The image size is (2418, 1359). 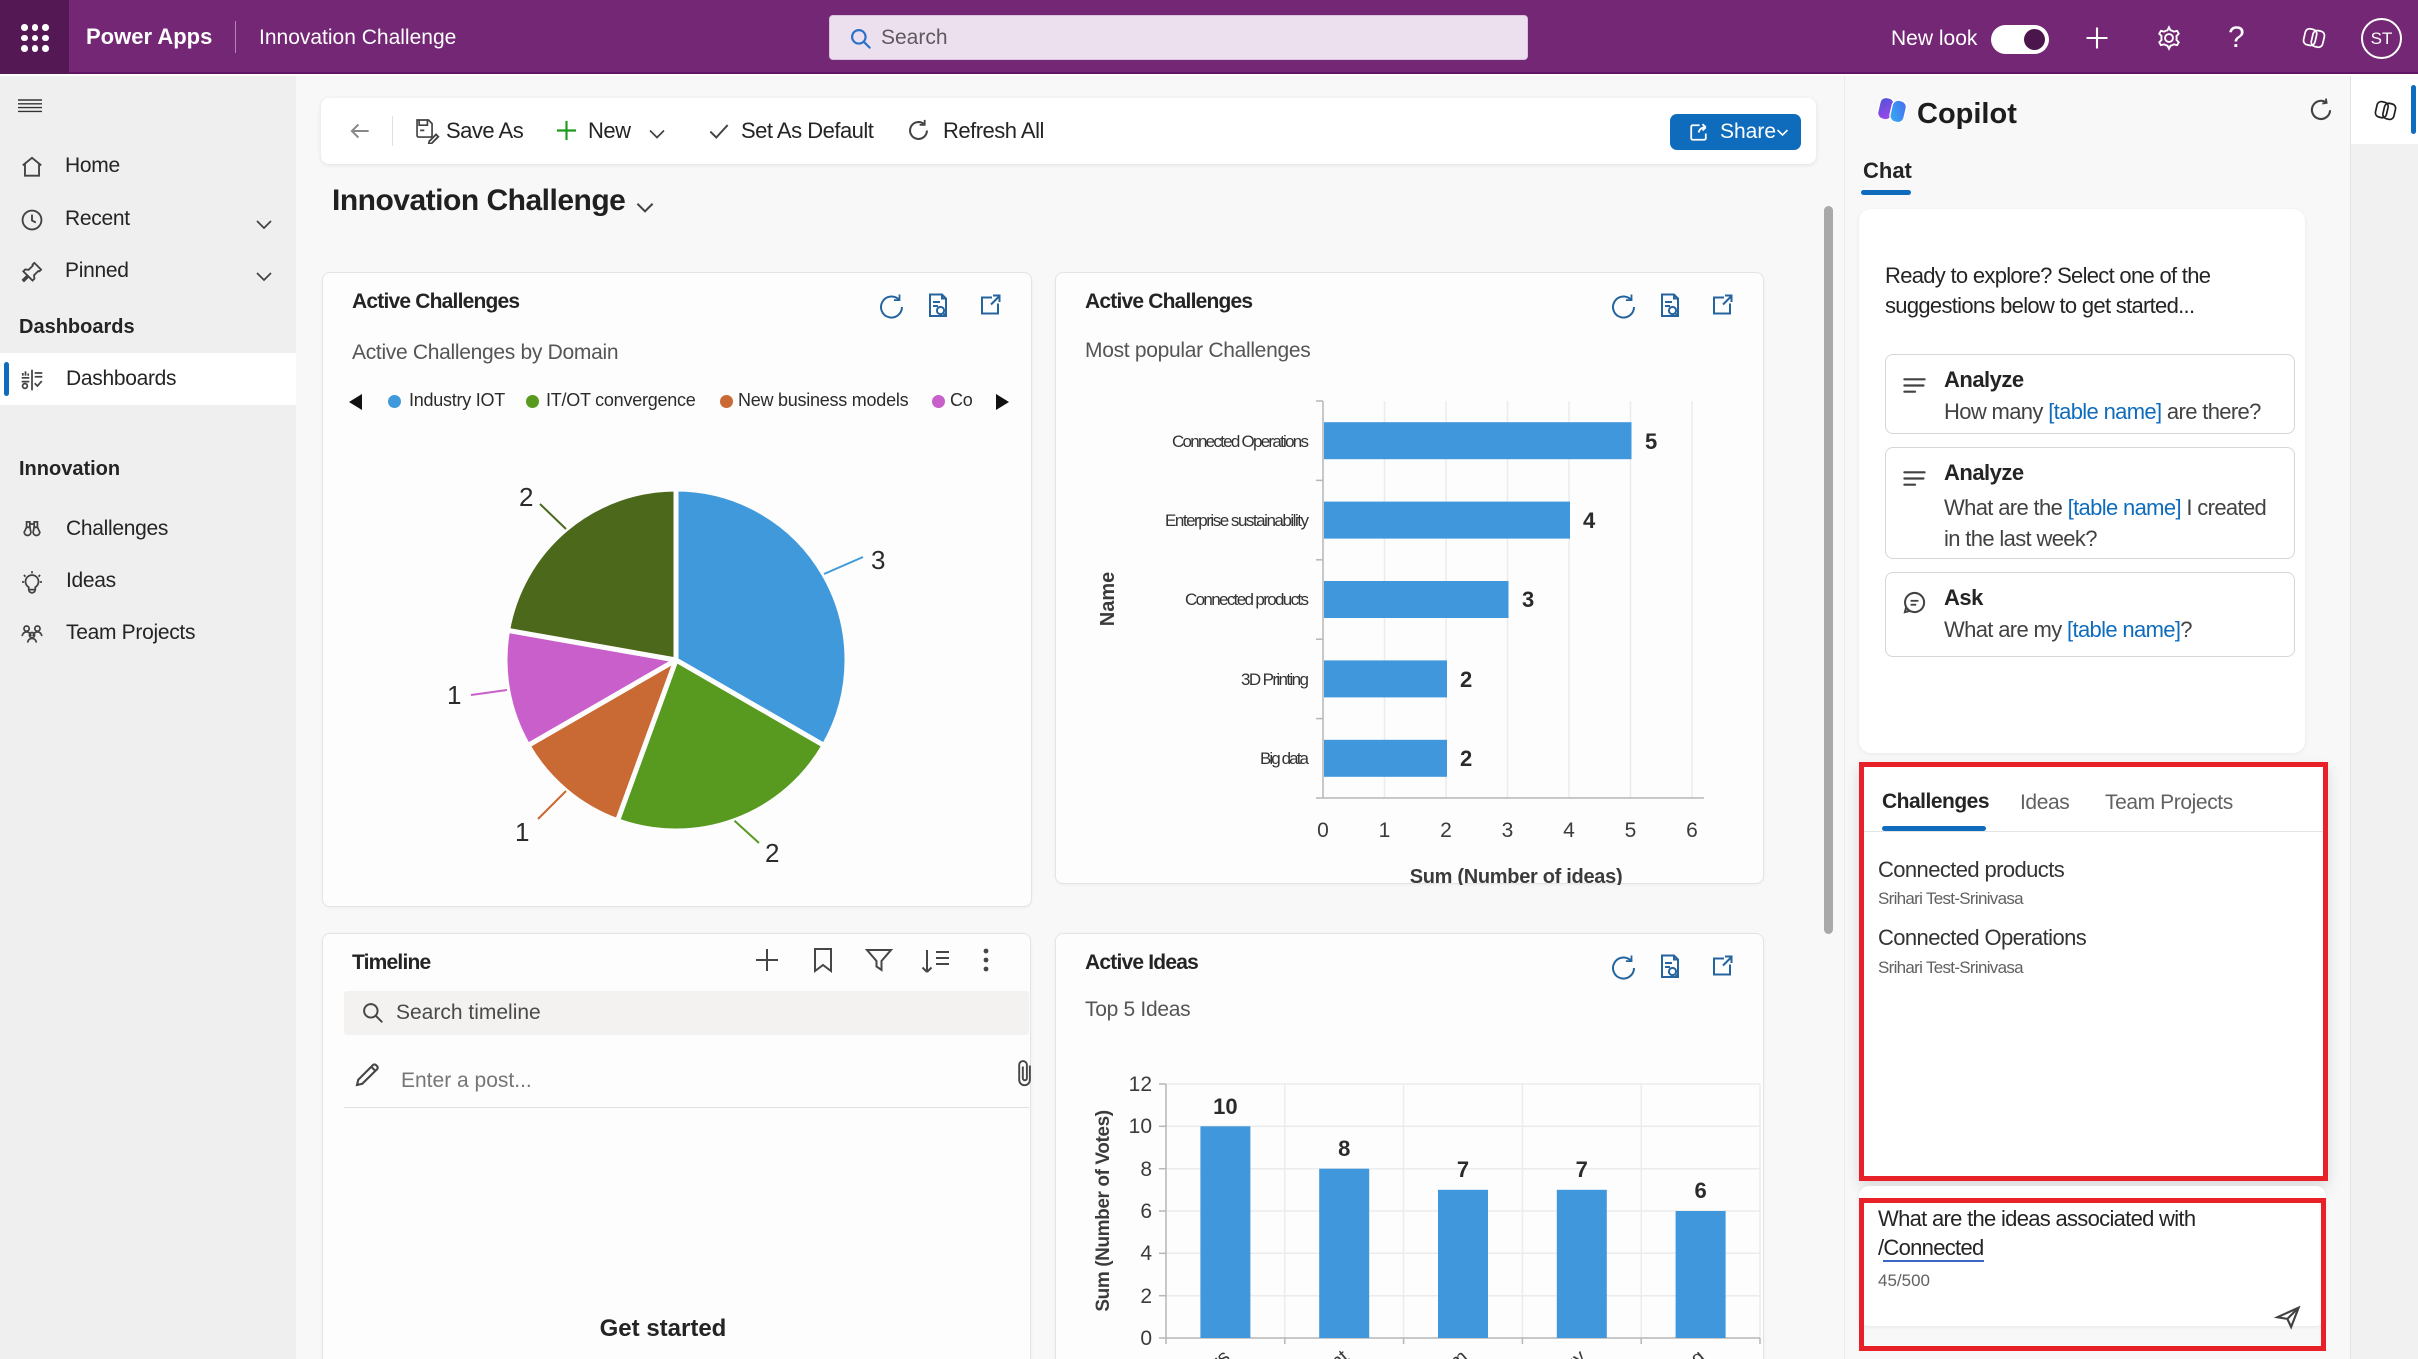 What do you see at coordinates (1247, 599) in the screenshot?
I see `svg-text: Connected products` at bounding box center [1247, 599].